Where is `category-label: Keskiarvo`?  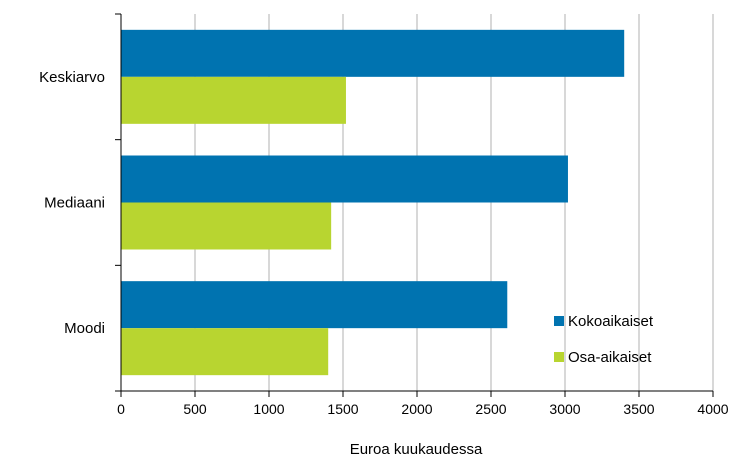
category-label: Keskiarvo is located at coordinates (72, 77).